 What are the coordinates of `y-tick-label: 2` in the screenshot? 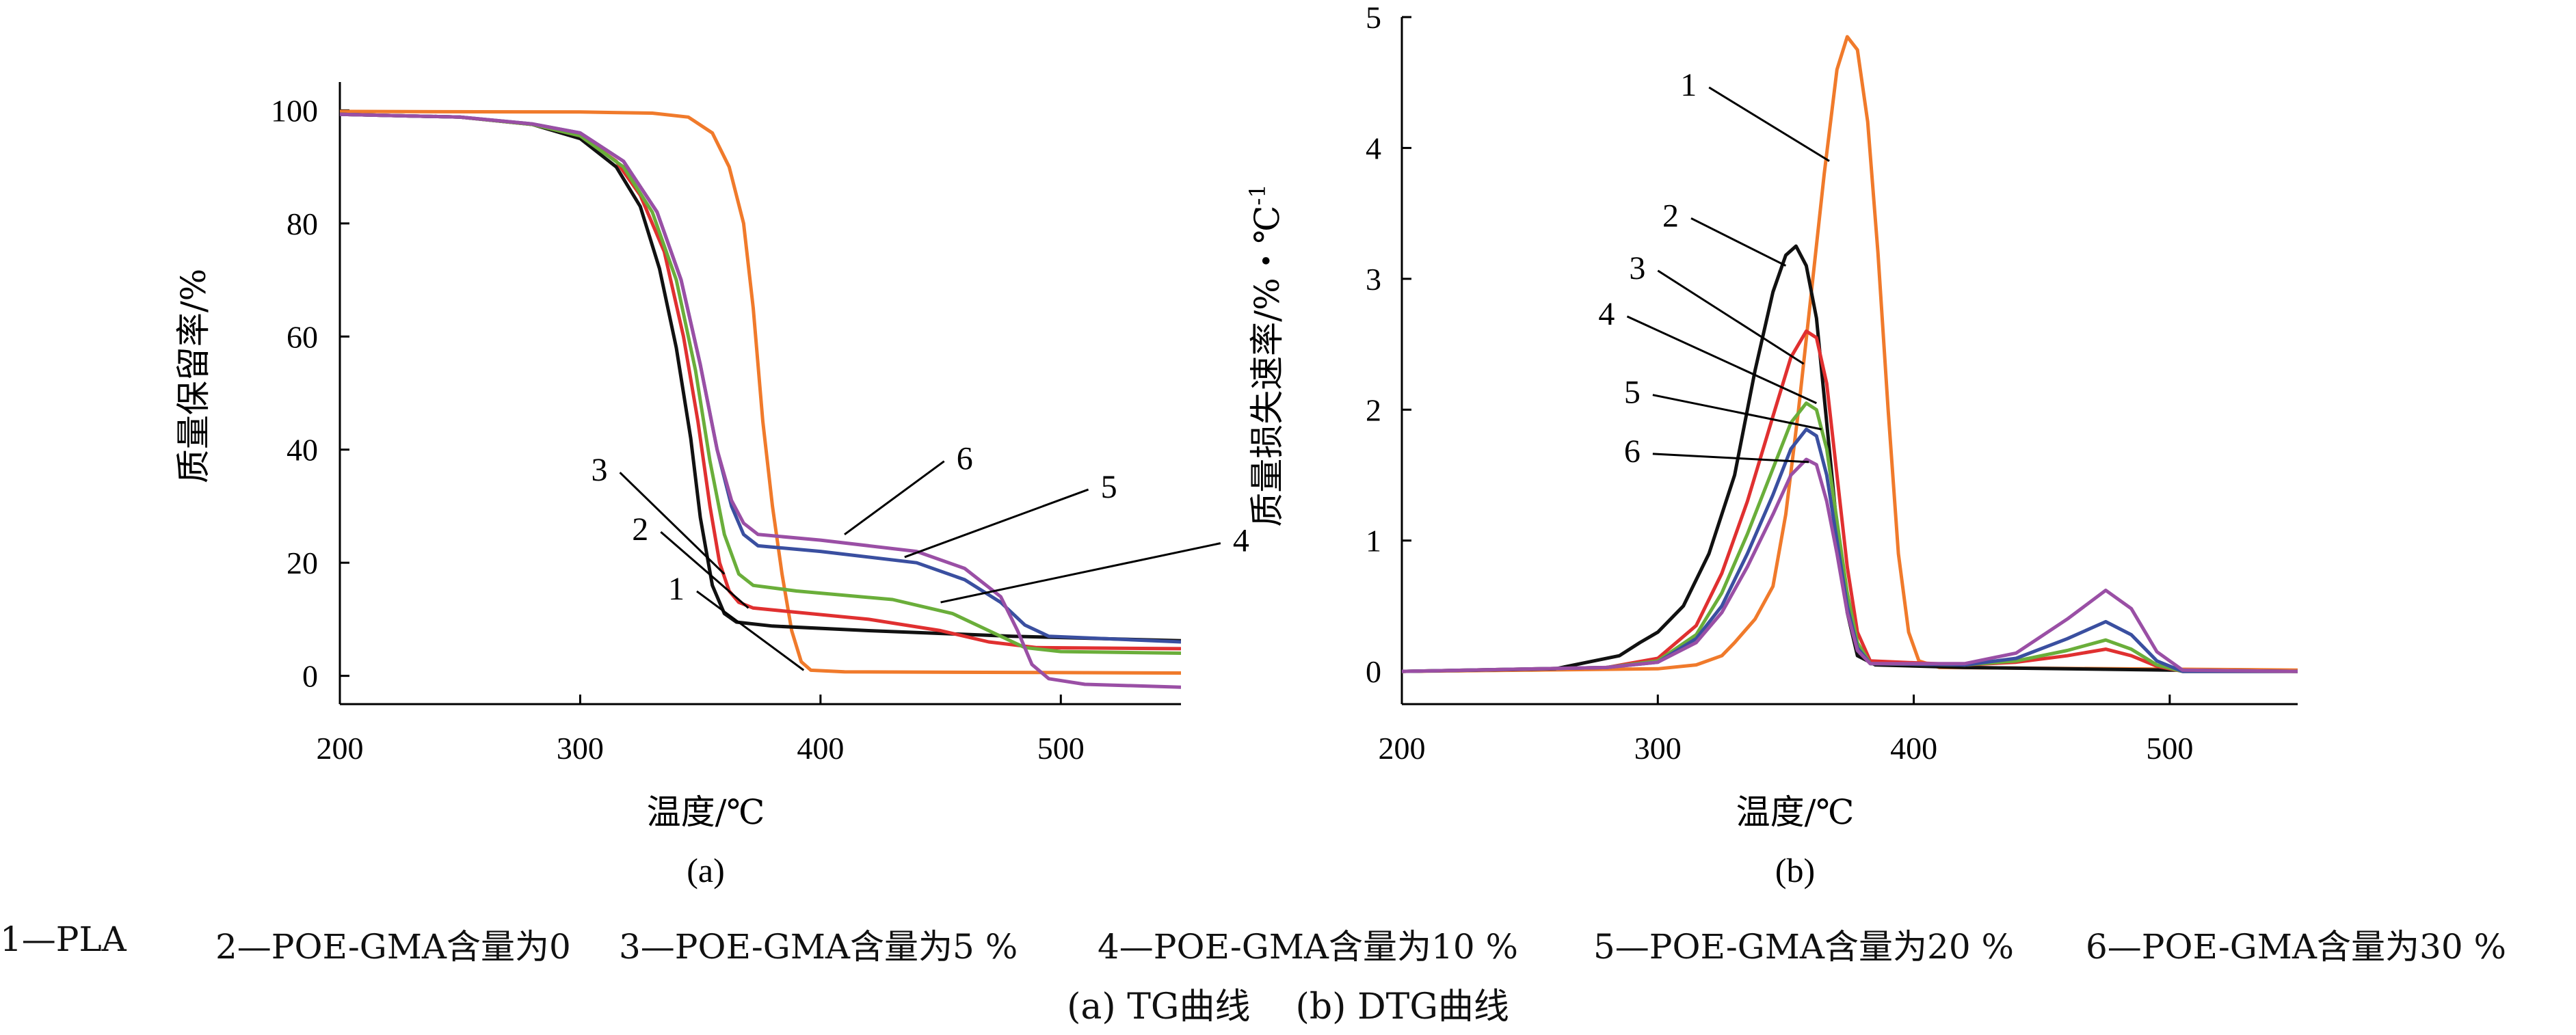 It's located at (1373, 409).